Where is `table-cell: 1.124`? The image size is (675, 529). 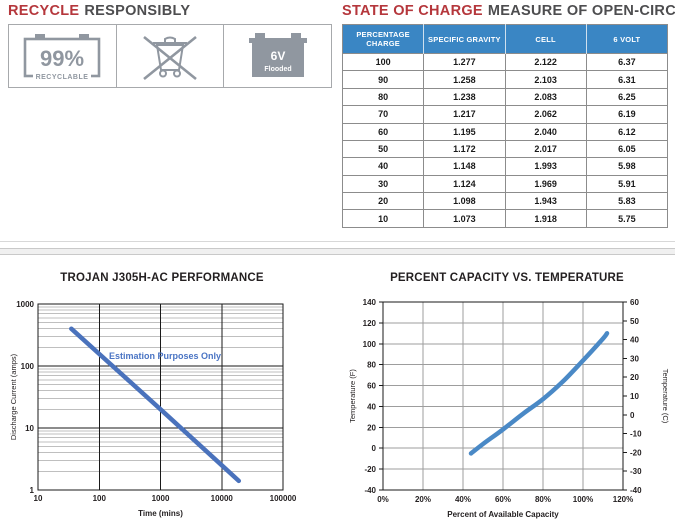
table-cell: 1.124 is located at coordinates (464, 184).